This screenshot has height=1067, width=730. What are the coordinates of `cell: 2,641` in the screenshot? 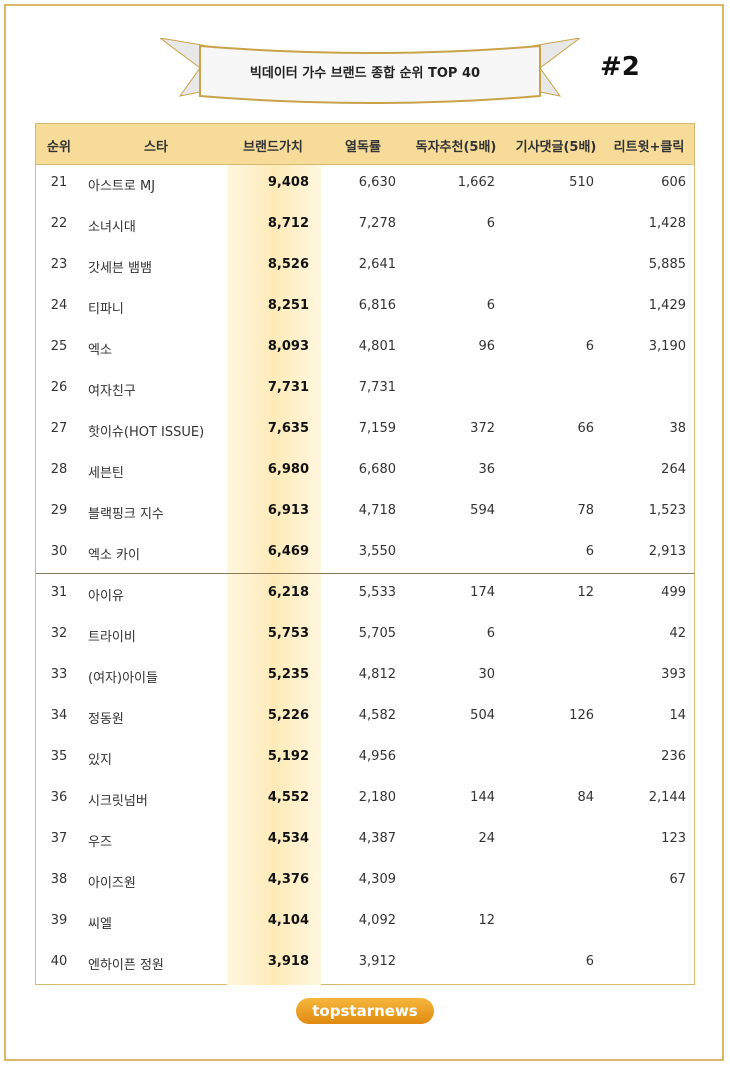 It's located at (377, 264).